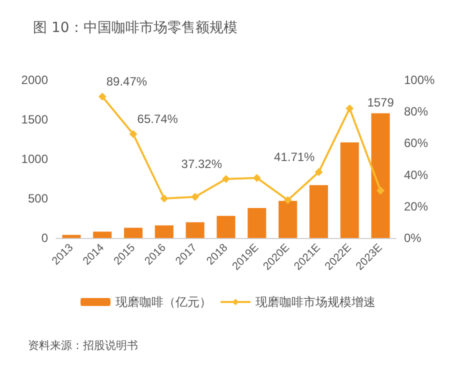 The image size is (456, 391). What do you see at coordinates (416, 206) in the screenshot?
I see `y2-tick-label: 20%` at bounding box center [416, 206].